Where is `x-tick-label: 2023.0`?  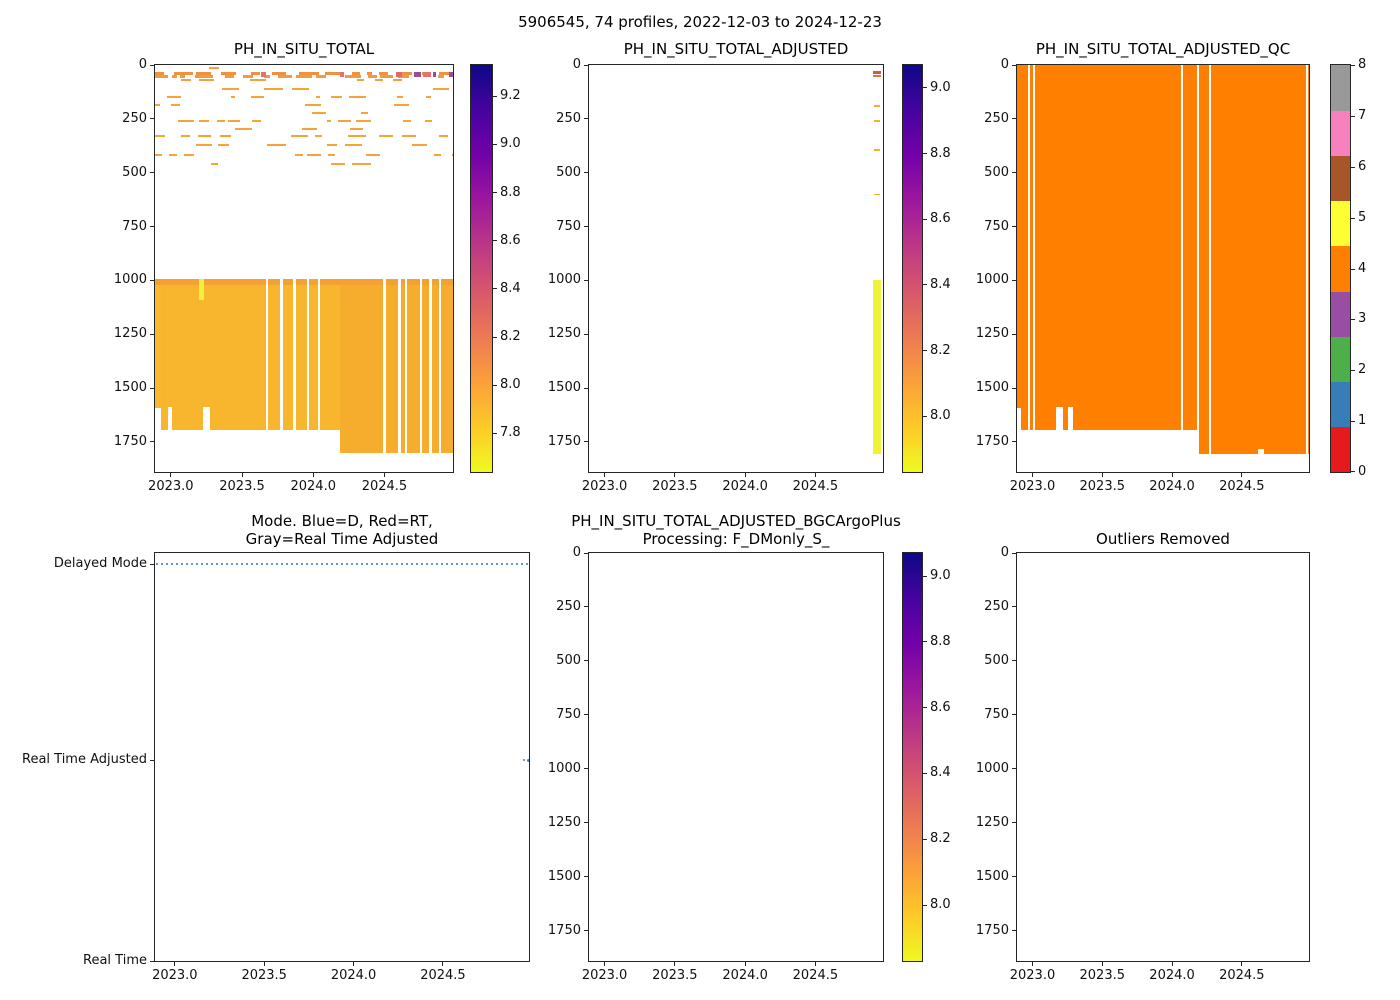 x-tick-label: 2023.0 is located at coordinates (604, 975).